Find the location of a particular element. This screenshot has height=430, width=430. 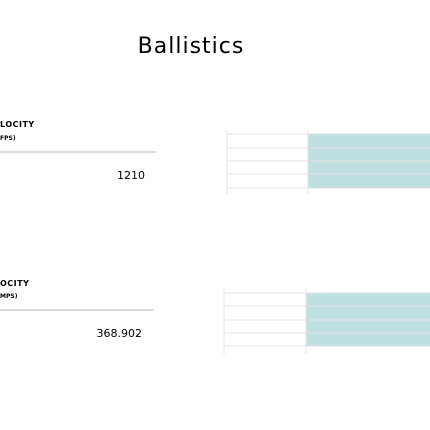

row-unit: MPS) is located at coordinates (9, 296).